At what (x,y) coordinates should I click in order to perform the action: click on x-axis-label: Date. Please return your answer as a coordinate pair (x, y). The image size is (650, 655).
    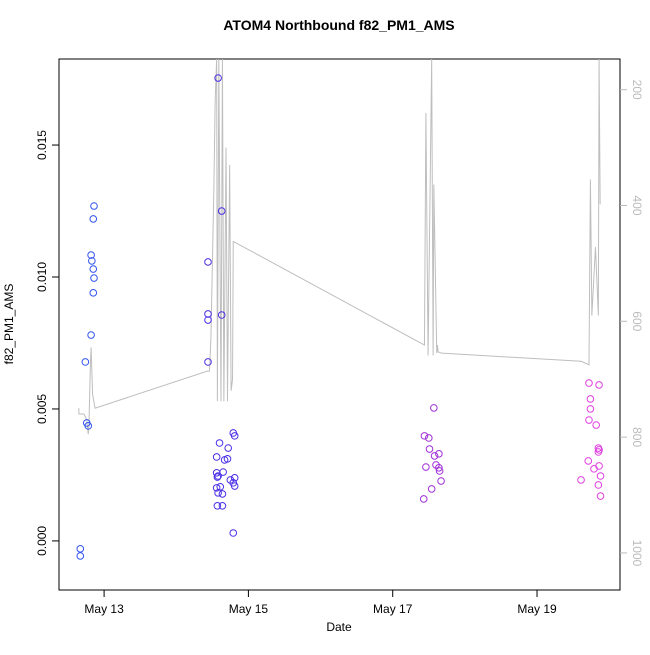
    Looking at the image, I should click on (339, 627).